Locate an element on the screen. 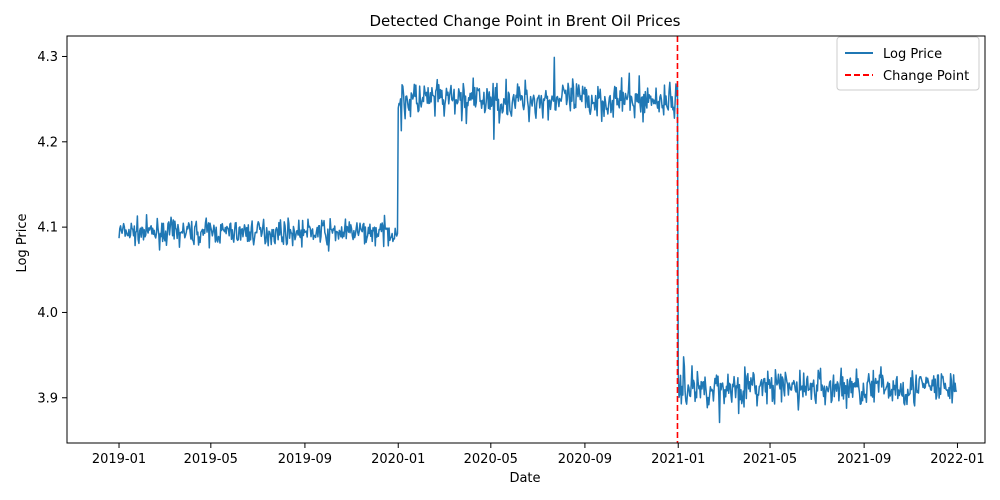 This screenshot has width=1000, height=500. y-tick-label: 4.3 is located at coordinates (47, 57).